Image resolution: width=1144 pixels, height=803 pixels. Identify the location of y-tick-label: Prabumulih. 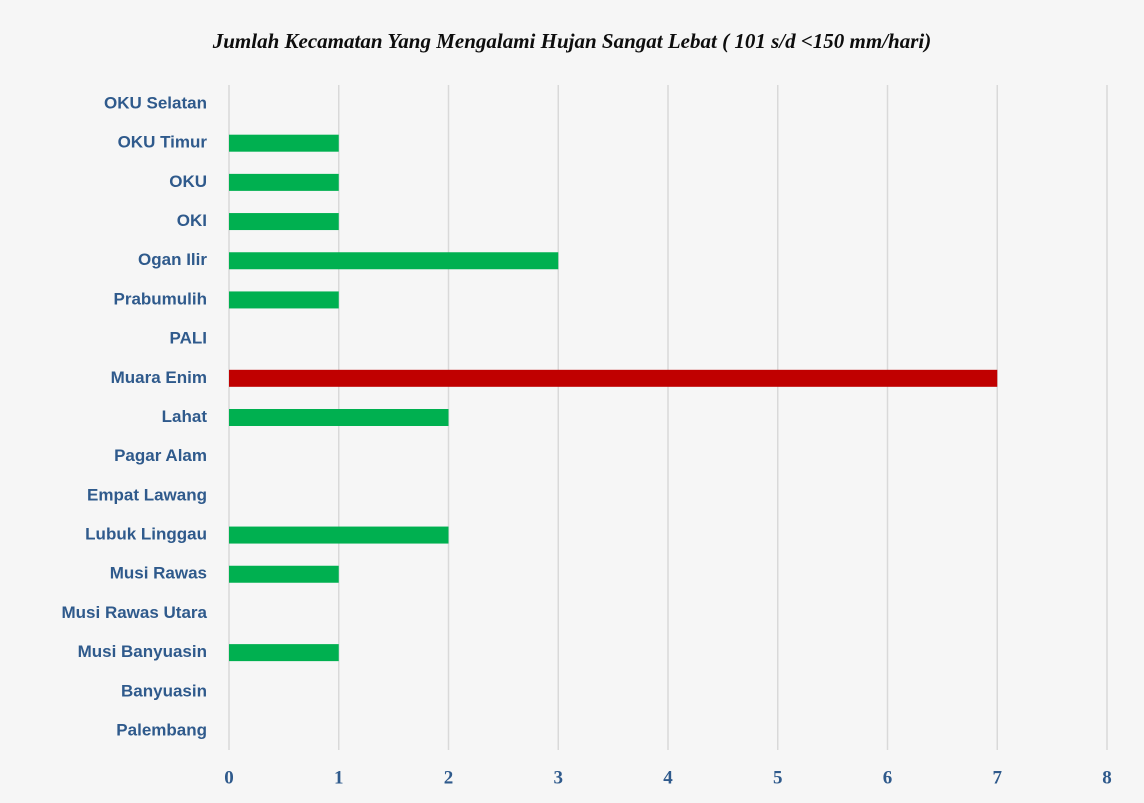
(160, 298).